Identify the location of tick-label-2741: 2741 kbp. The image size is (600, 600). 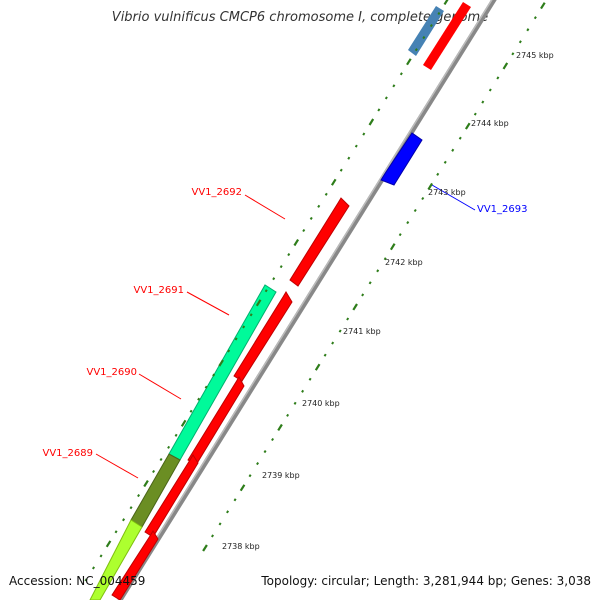
(362, 331).